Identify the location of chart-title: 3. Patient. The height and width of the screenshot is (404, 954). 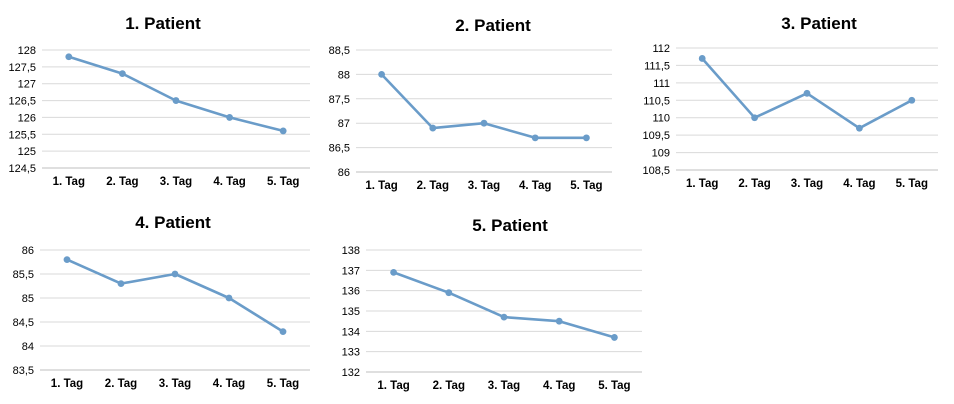
(819, 23).